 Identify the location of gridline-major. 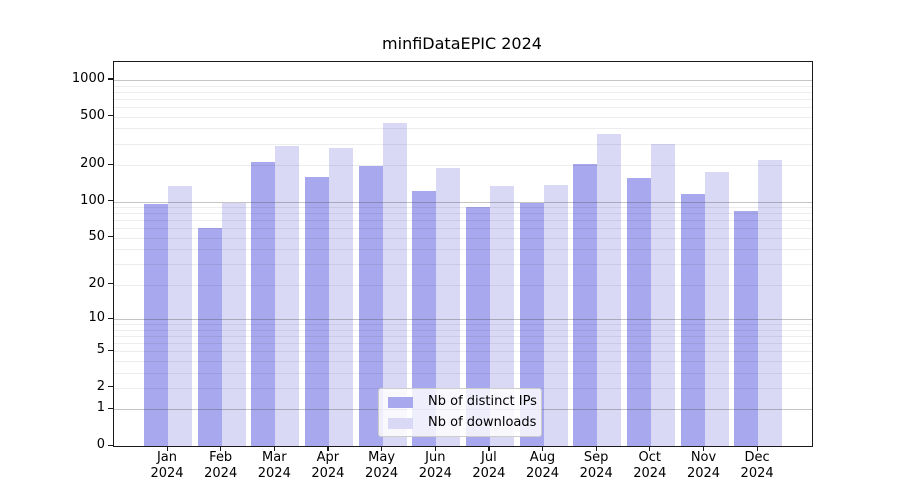
(463, 80).